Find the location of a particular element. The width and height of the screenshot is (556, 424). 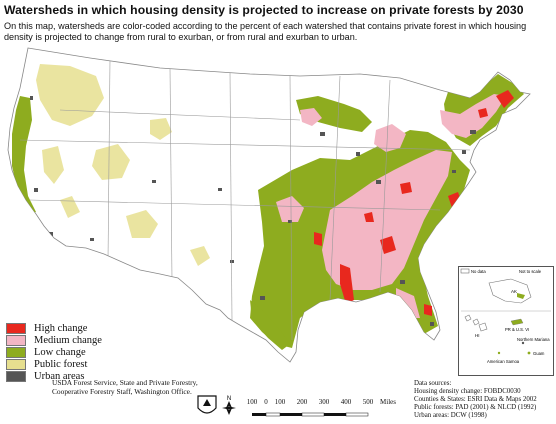

source-line: Urban areas: DCW (1998) is located at coordinates (450, 415).